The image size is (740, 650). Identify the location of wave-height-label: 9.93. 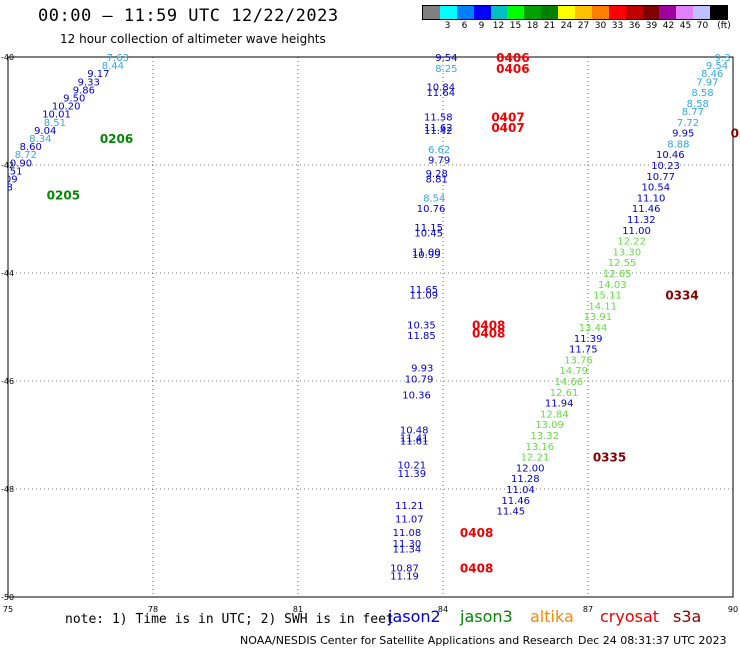
(422, 369).